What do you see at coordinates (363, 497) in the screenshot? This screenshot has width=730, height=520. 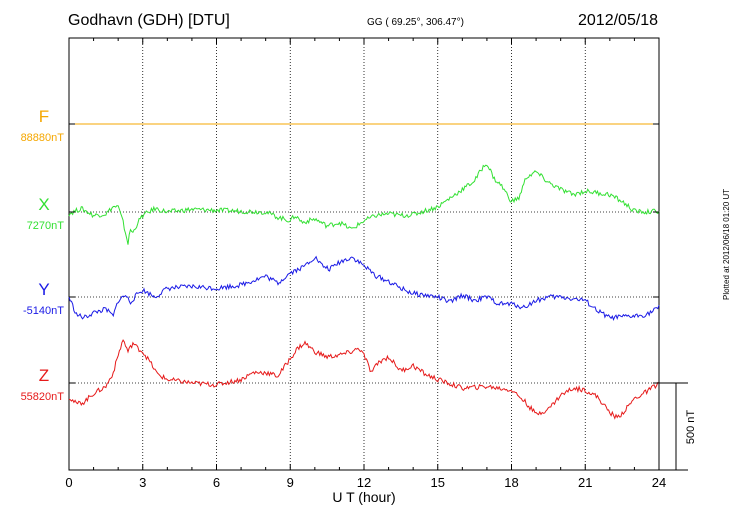 I see `x-axis-label: U T (hour)` at bounding box center [363, 497].